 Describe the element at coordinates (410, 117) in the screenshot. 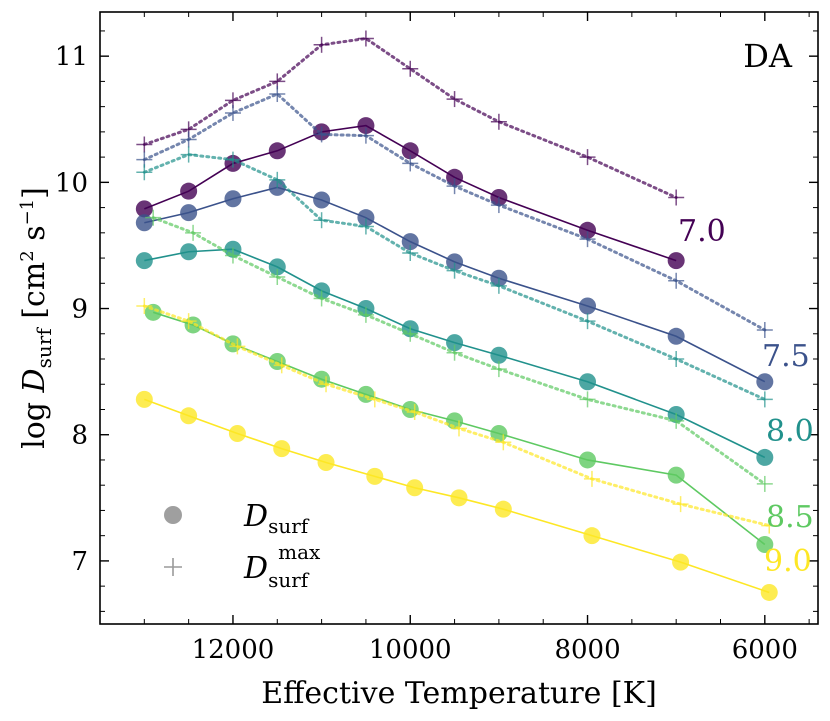

I see `dsurf-max-line` at that location.